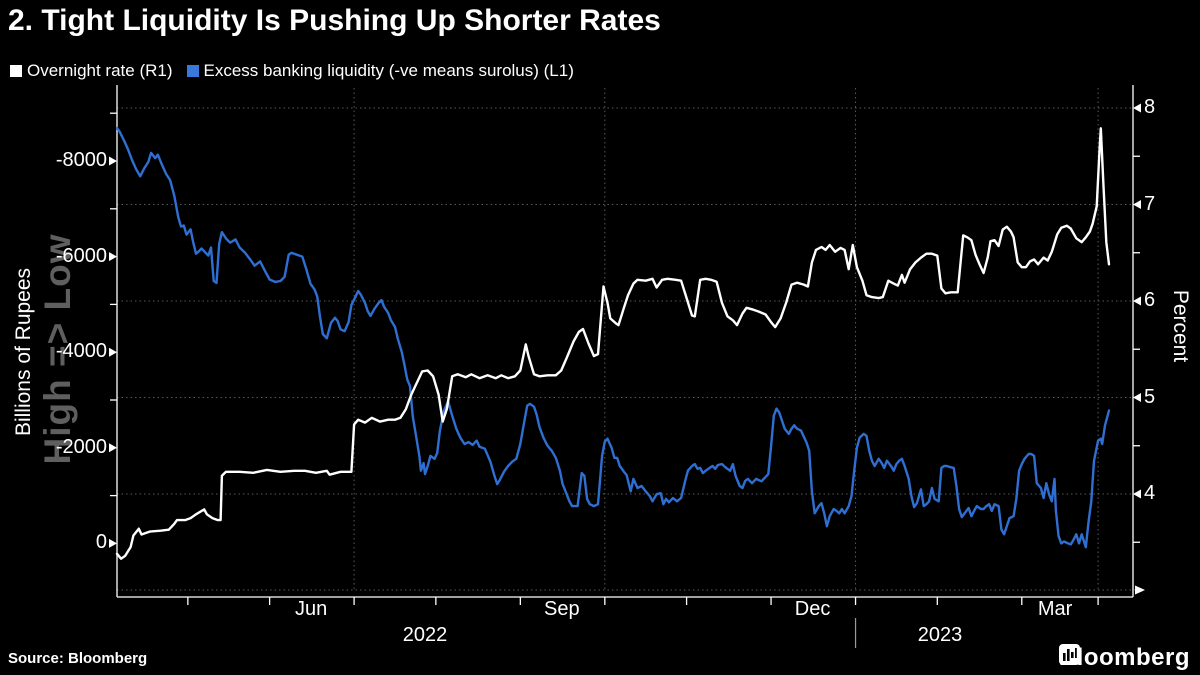  Describe the element at coordinates (1150, 396) in the screenshot. I see `right-axis-tick-label: 5` at that location.